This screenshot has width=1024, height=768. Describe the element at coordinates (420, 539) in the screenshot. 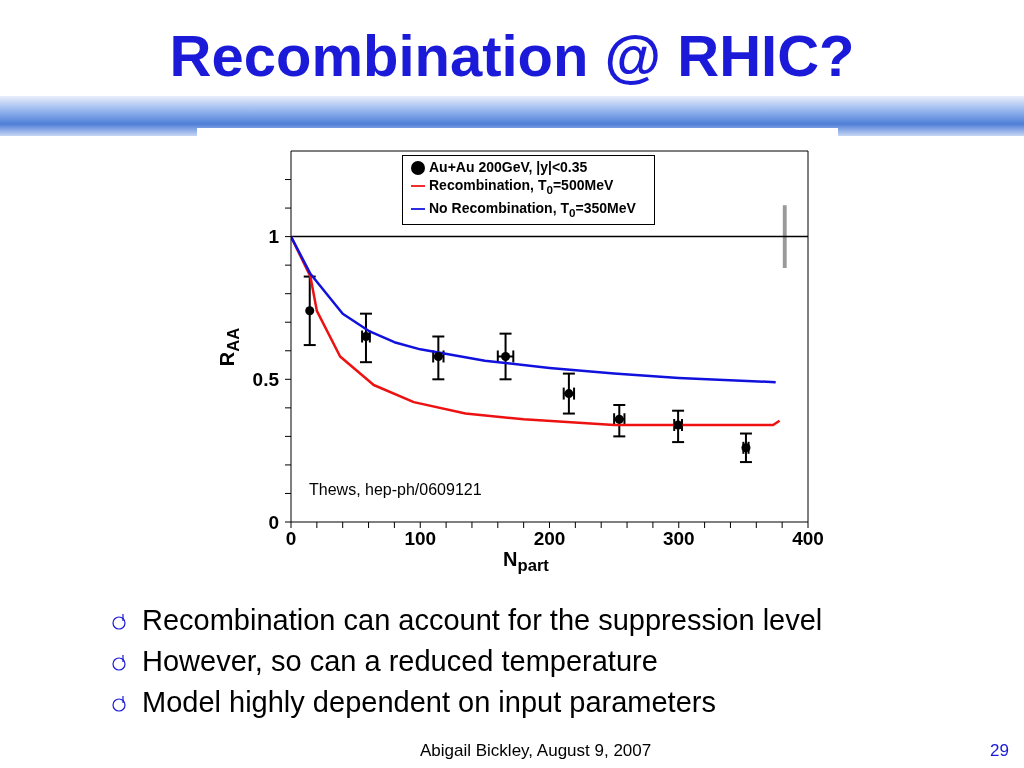

I see `x-tick-label: 100` at that location.